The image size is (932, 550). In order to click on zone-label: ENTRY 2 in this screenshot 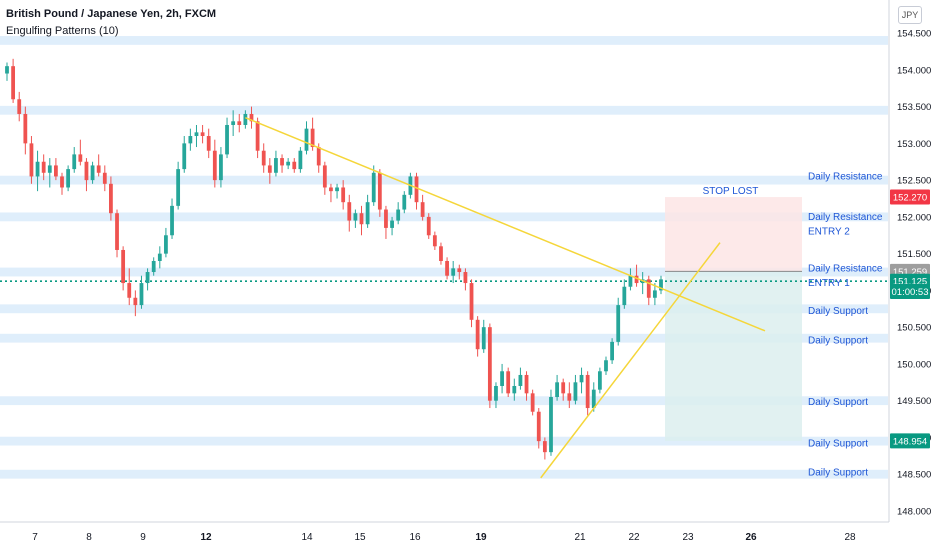, I will do `click(829, 232)`.